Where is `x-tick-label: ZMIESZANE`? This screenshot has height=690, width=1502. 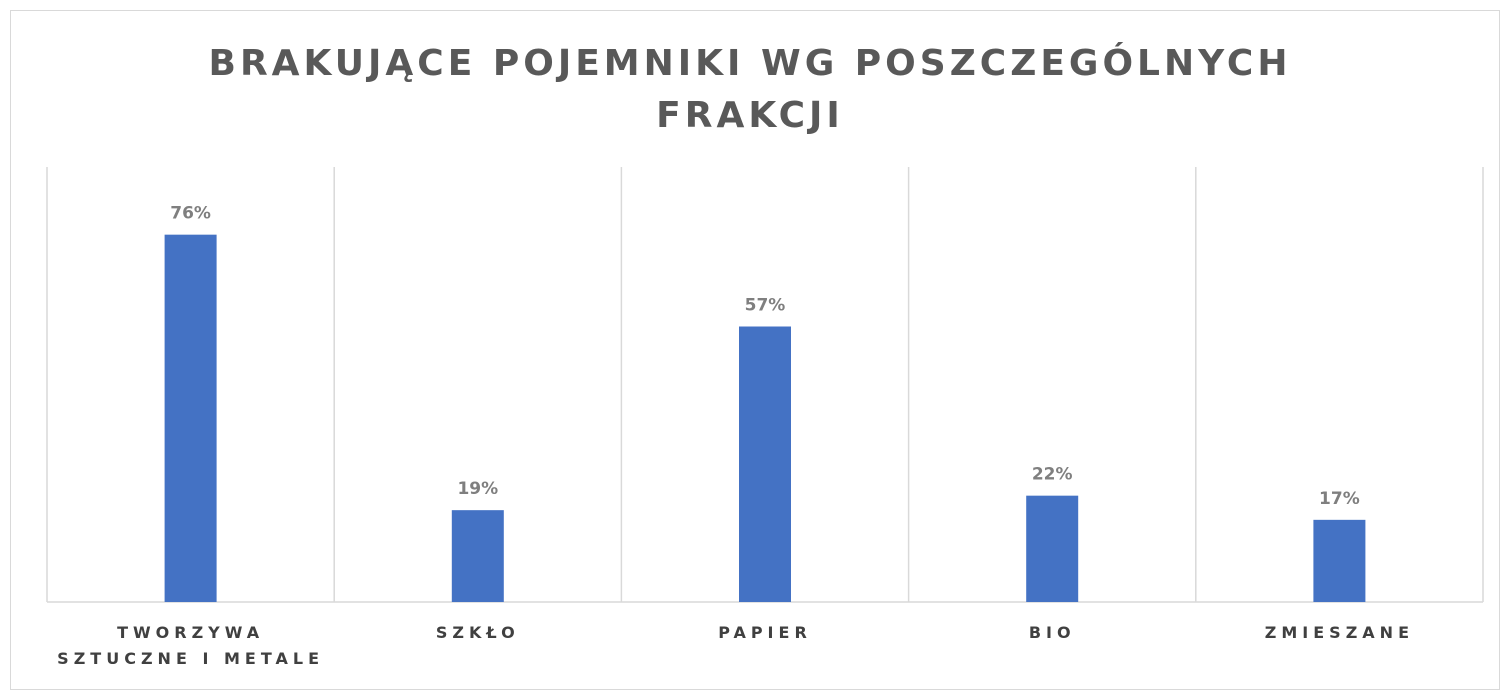 x-tick-label: ZMIESZANE is located at coordinates (1339, 632).